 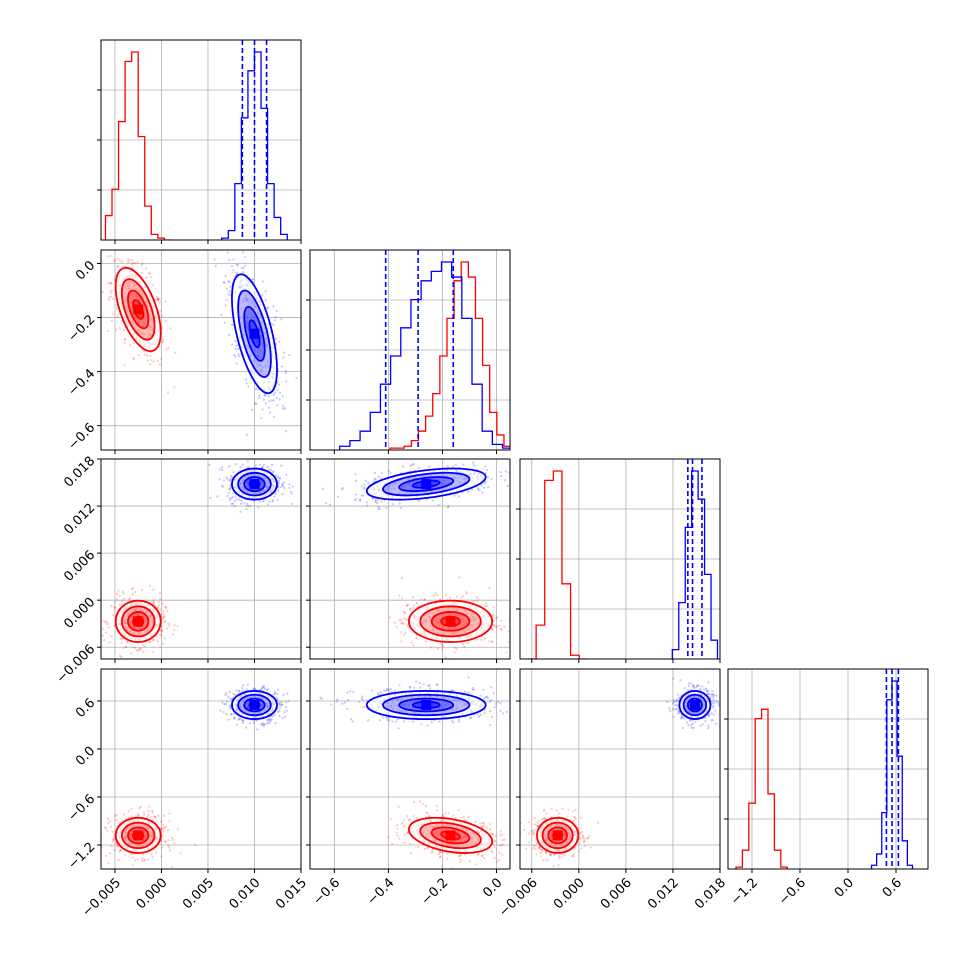 What do you see at coordinates (245, 893) in the screenshot?
I see `x-tick-label: 0.010` at bounding box center [245, 893].